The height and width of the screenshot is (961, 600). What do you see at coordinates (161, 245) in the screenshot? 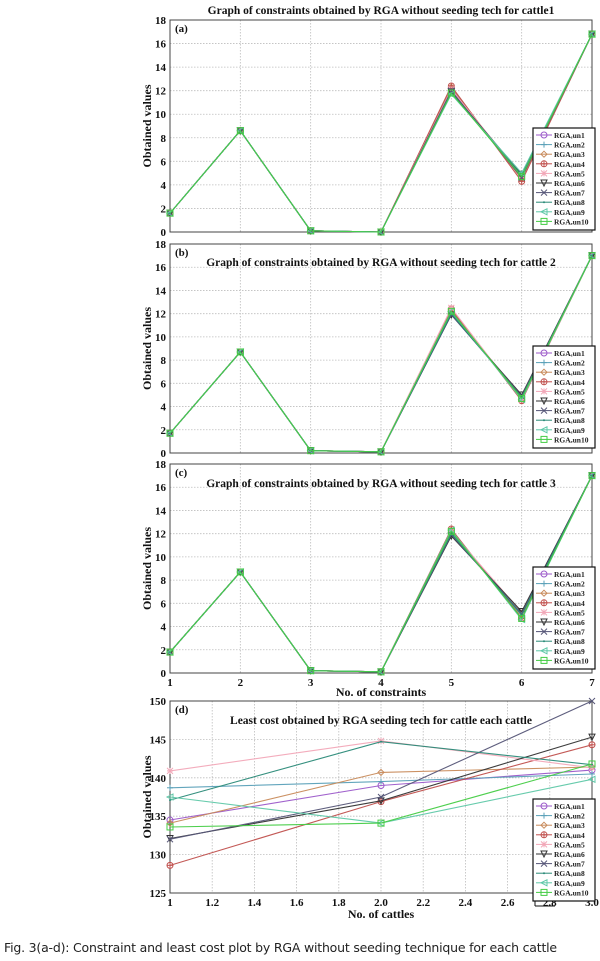
I see `y-tick-label: 18` at bounding box center [161, 245].